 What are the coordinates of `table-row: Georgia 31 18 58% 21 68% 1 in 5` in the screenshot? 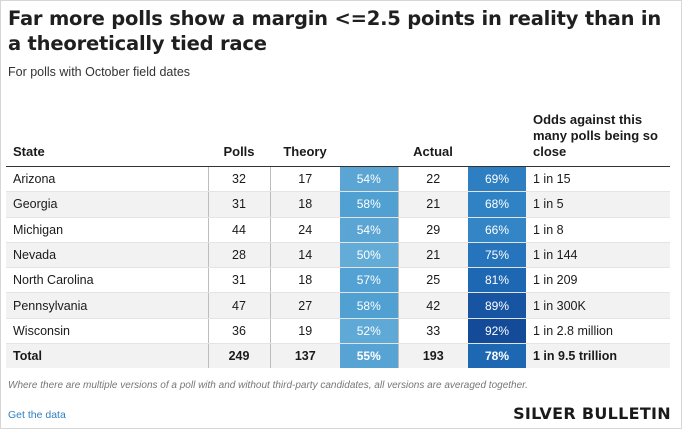 It's located at (338, 204).